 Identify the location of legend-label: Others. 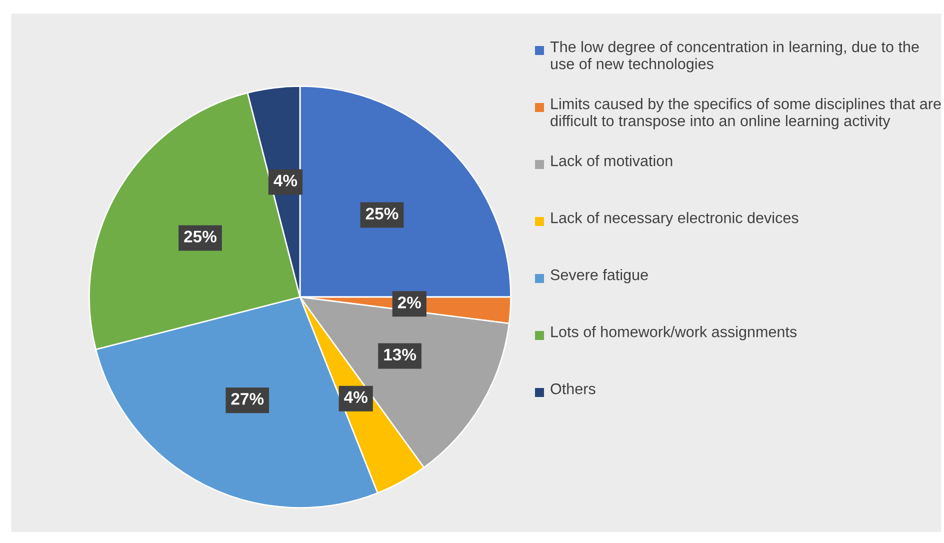
(573, 388).